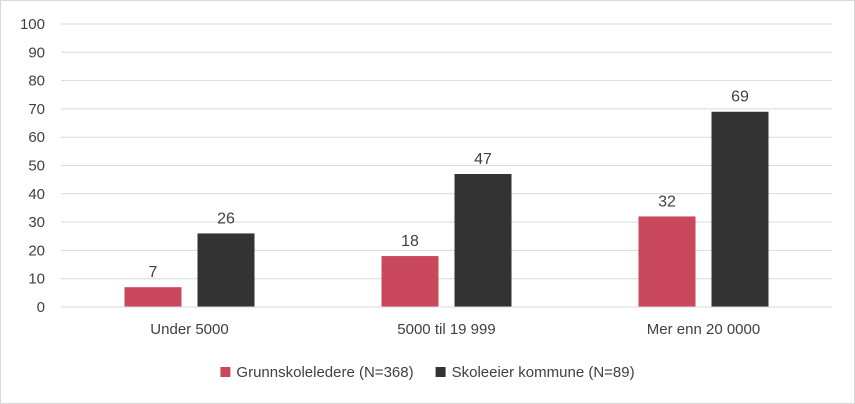  What do you see at coordinates (36, 194) in the screenshot?
I see `y-tick-label: 40` at bounding box center [36, 194].